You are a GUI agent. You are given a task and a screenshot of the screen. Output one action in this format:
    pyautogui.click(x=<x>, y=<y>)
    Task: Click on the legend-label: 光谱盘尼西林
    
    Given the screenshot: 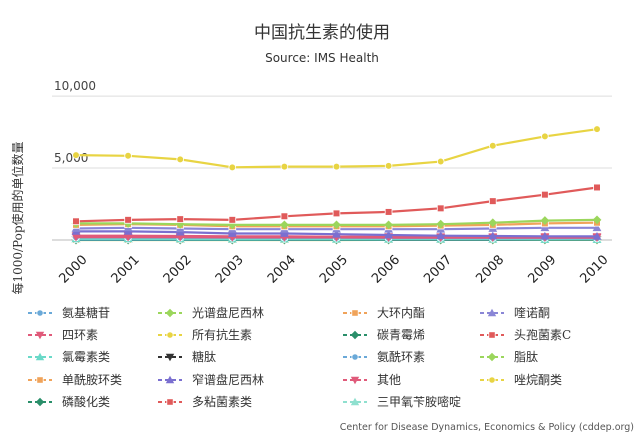 What is the action you would take?
    pyautogui.click(x=228, y=312)
    